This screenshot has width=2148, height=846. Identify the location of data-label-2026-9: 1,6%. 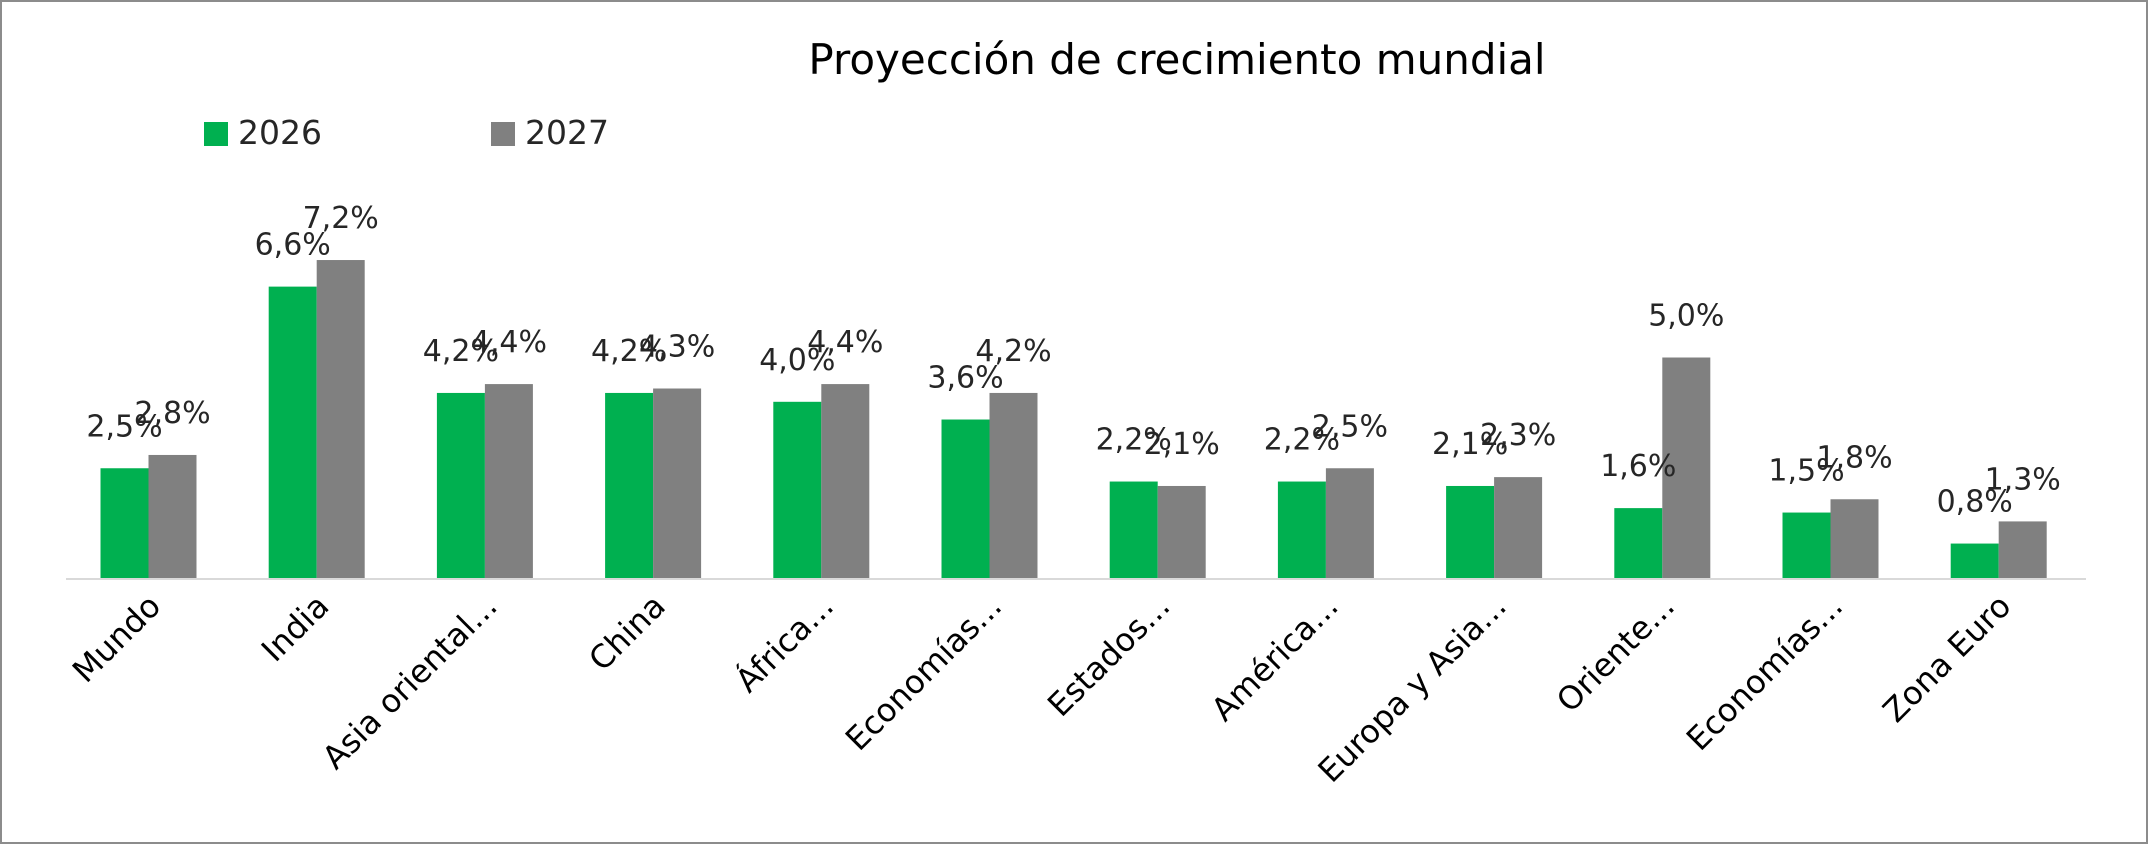
(1638, 466).